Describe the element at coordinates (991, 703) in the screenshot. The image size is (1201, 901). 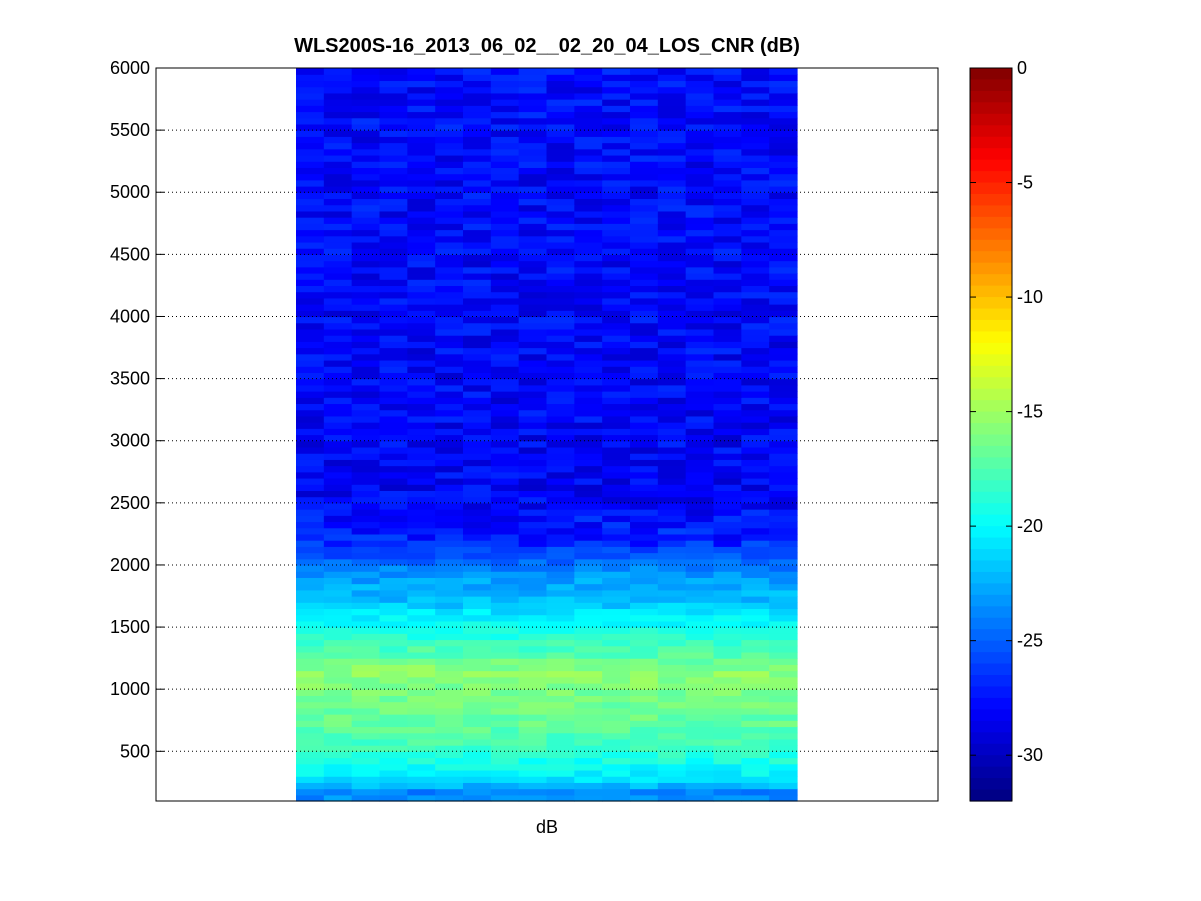
I see `colorbar-band` at that location.